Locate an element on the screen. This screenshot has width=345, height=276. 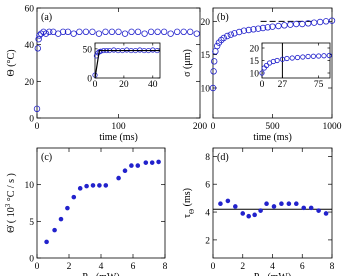
x-tick-label: 75 is located at coordinates (319, 85).